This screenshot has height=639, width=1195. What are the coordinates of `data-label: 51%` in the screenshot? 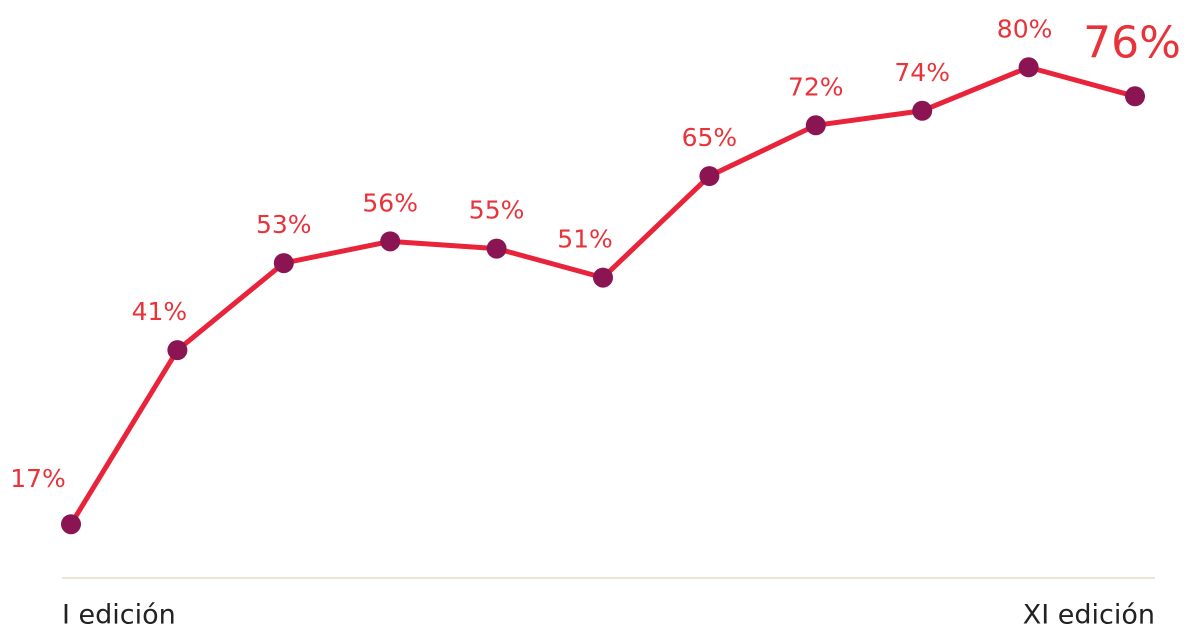 It's located at (585, 239).